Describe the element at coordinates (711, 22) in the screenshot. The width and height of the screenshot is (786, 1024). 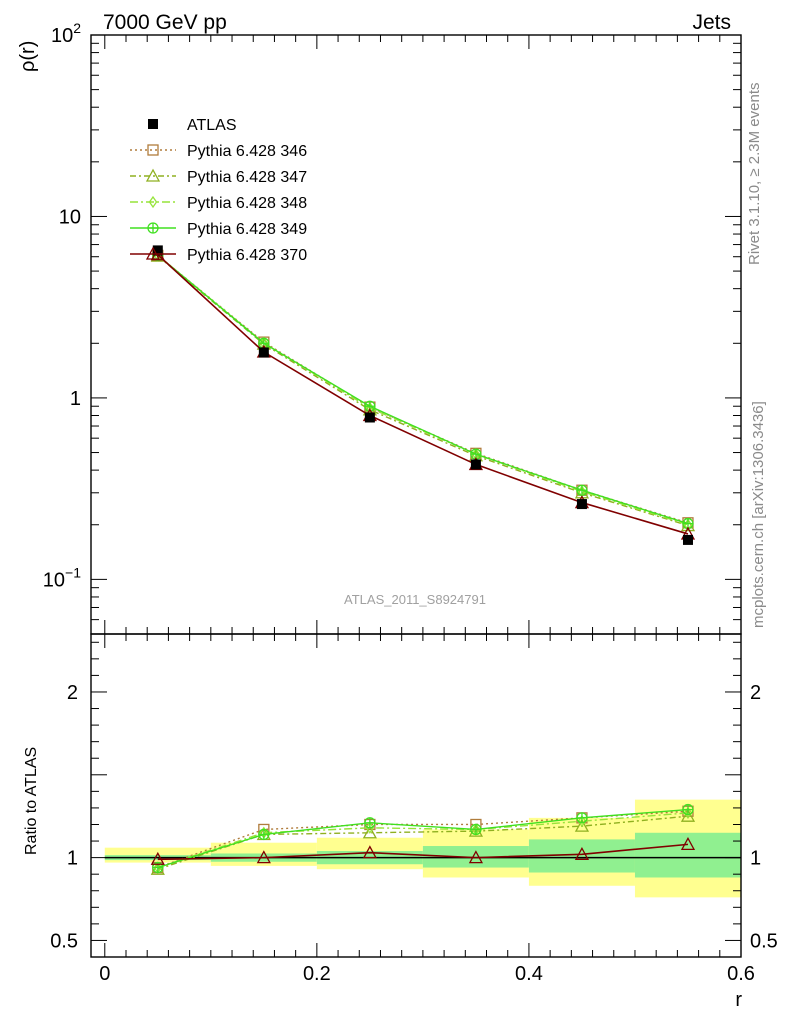
I see `header-jets-label: Jets` at that location.